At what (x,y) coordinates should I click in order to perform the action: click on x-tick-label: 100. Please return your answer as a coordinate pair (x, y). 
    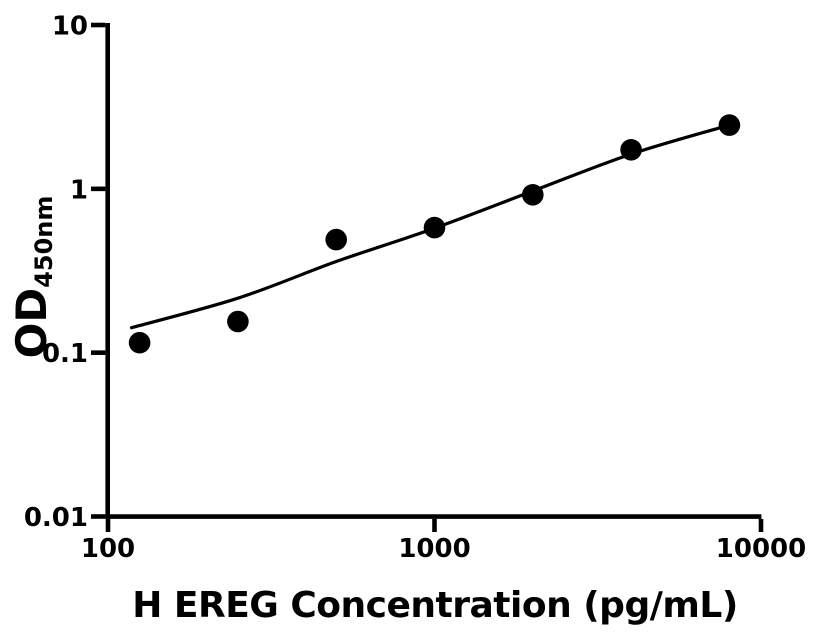
    Looking at the image, I should click on (108, 549).